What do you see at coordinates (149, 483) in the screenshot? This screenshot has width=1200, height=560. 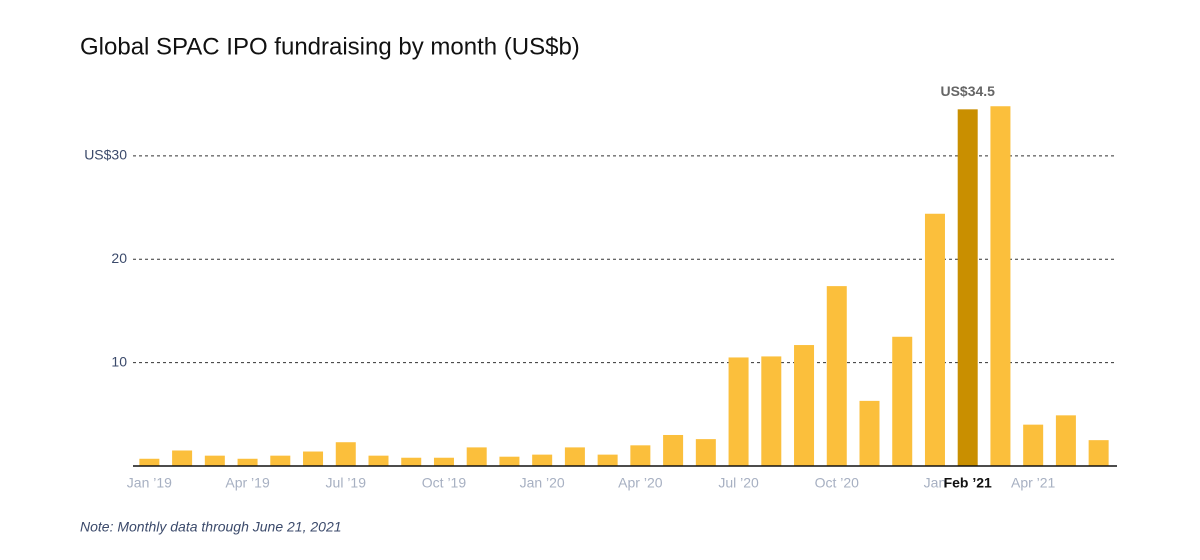 I see `x-tick-label: Jan ’19` at bounding box center [149, 483].